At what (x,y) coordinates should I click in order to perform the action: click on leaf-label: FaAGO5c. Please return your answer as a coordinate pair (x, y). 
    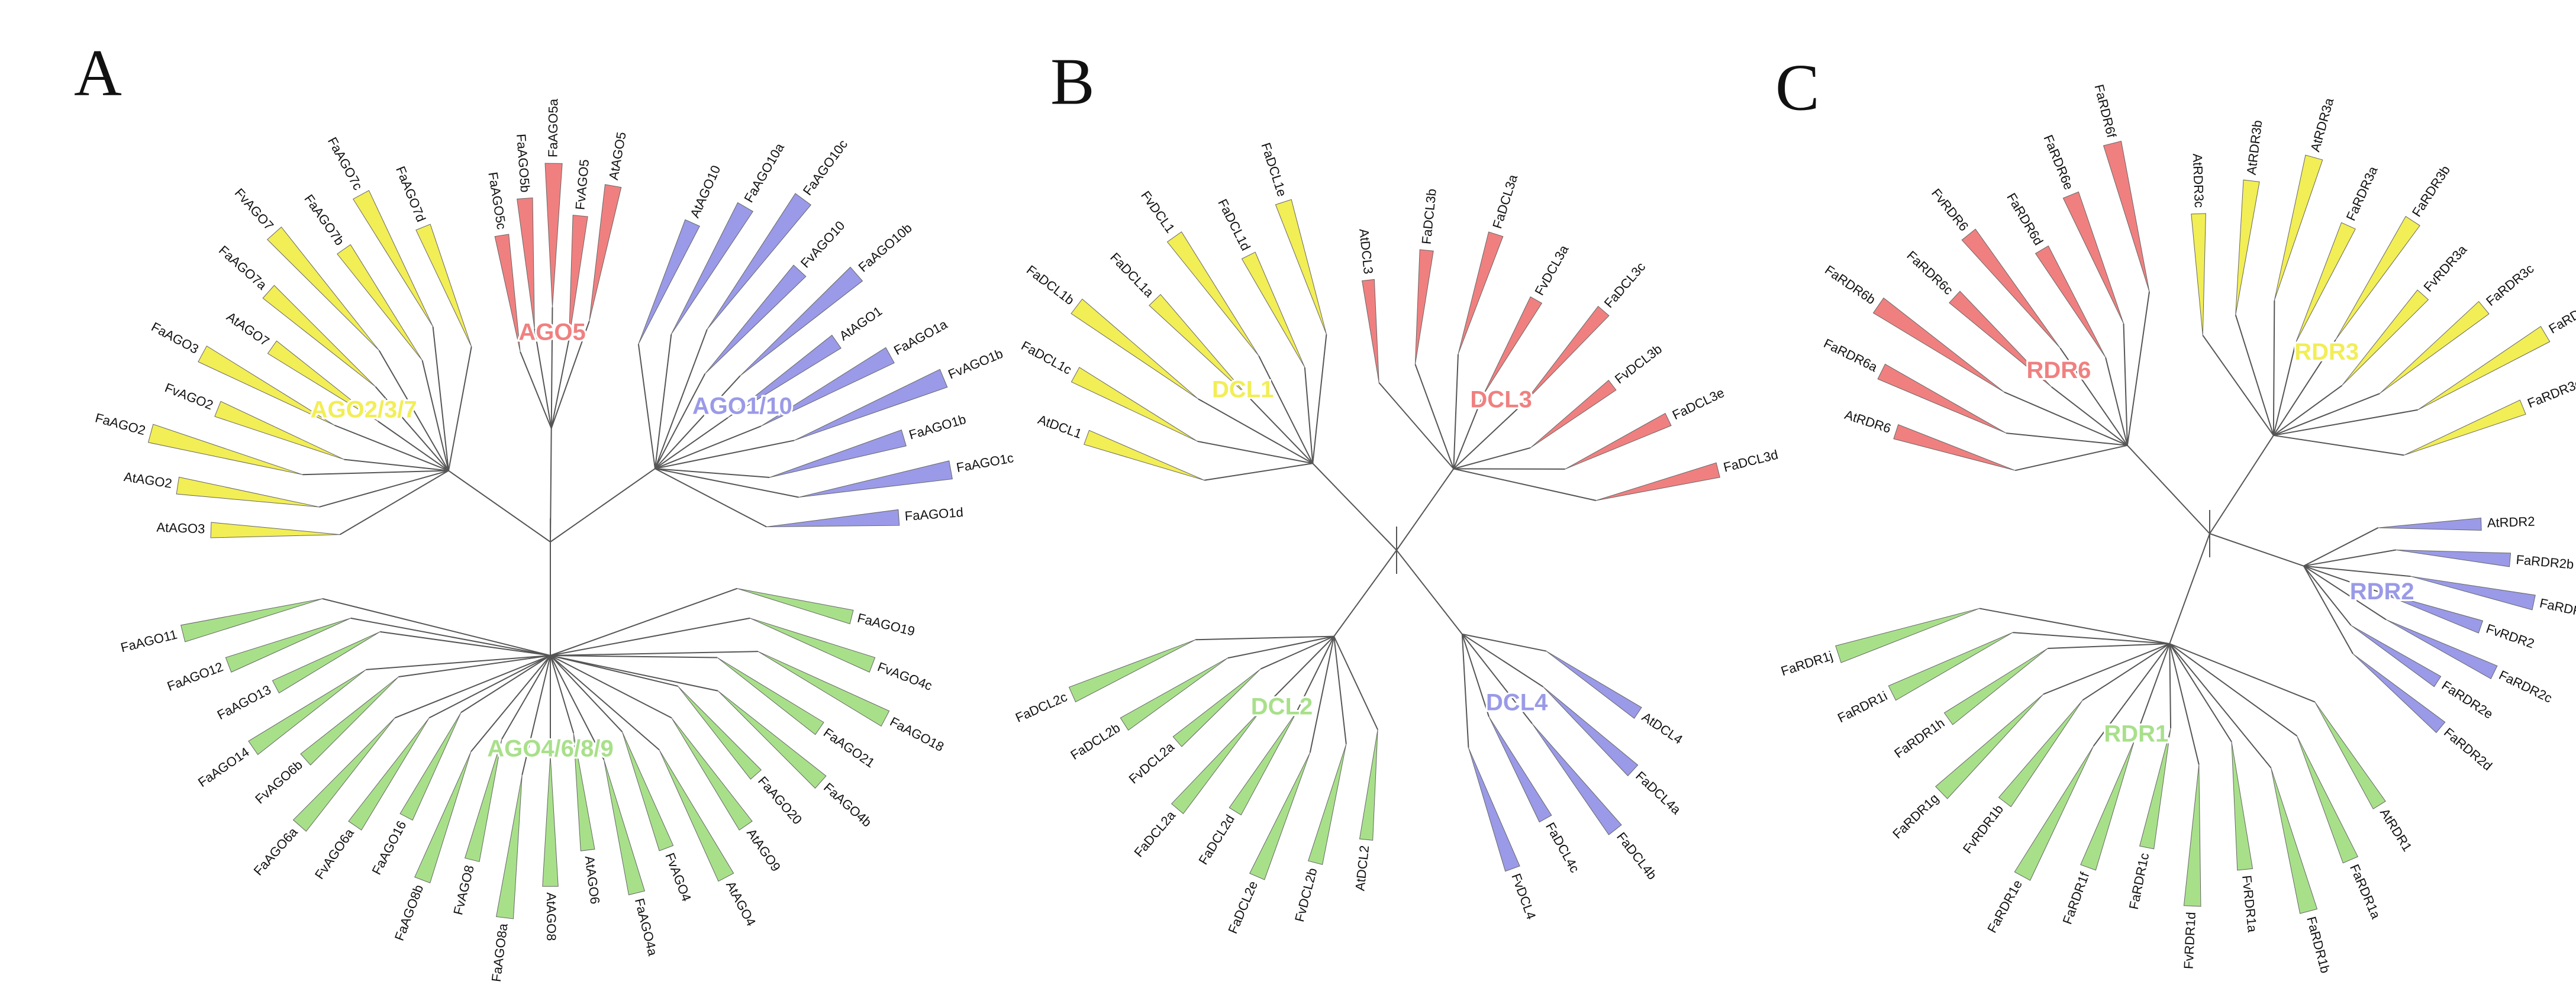
    Looking at the image, I should click on (497, 201).